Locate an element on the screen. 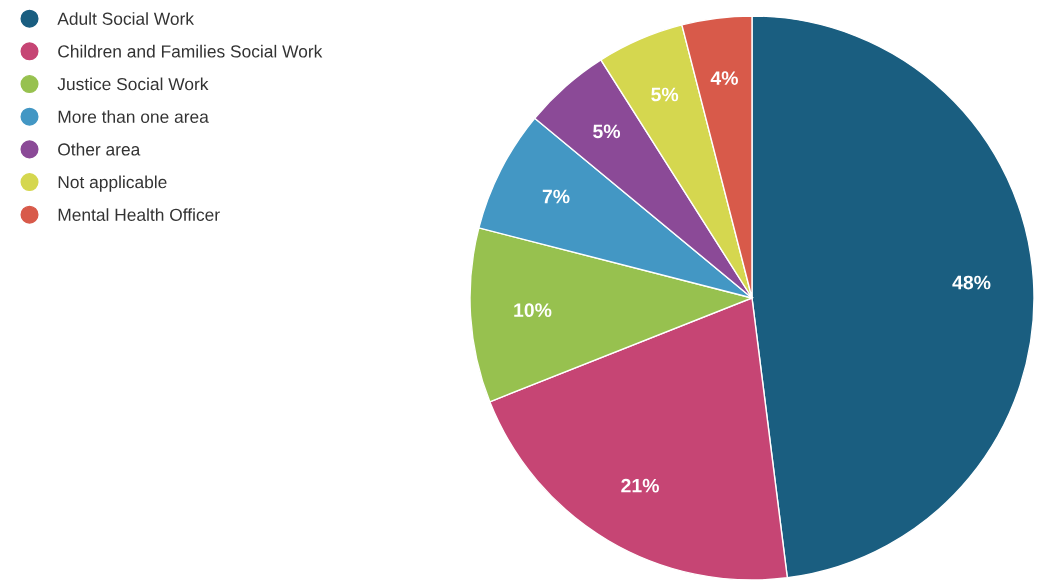 The height and width of the screenshot is (586, 1040). legend-label: Adult Social Work is located at coordinates (126, 18).